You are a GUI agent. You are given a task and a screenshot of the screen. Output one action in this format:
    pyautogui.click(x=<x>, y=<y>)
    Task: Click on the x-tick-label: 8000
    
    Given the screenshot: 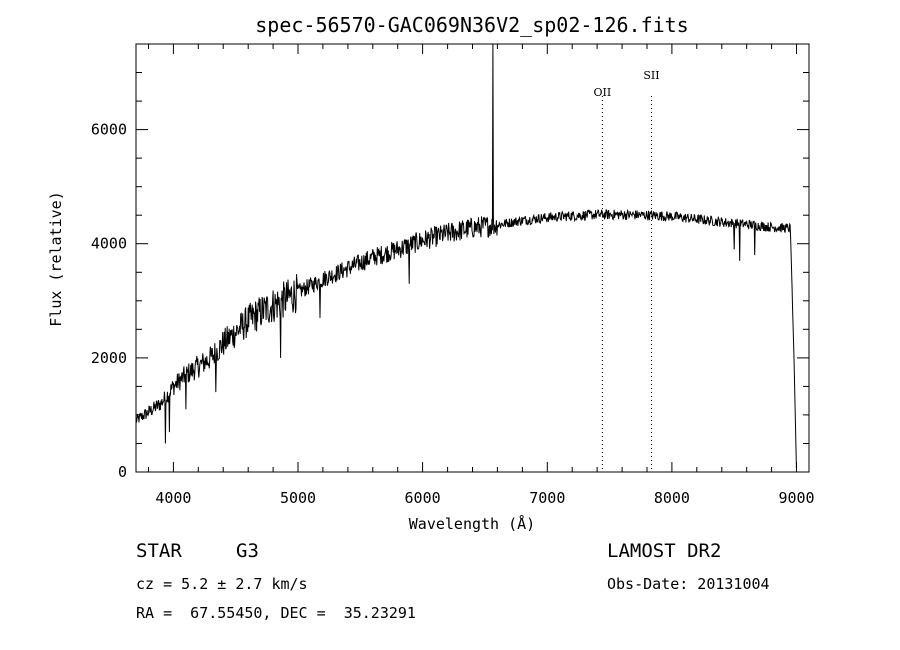 What is the action you would take?
    pyautogui.click(x=672, y=498)
    